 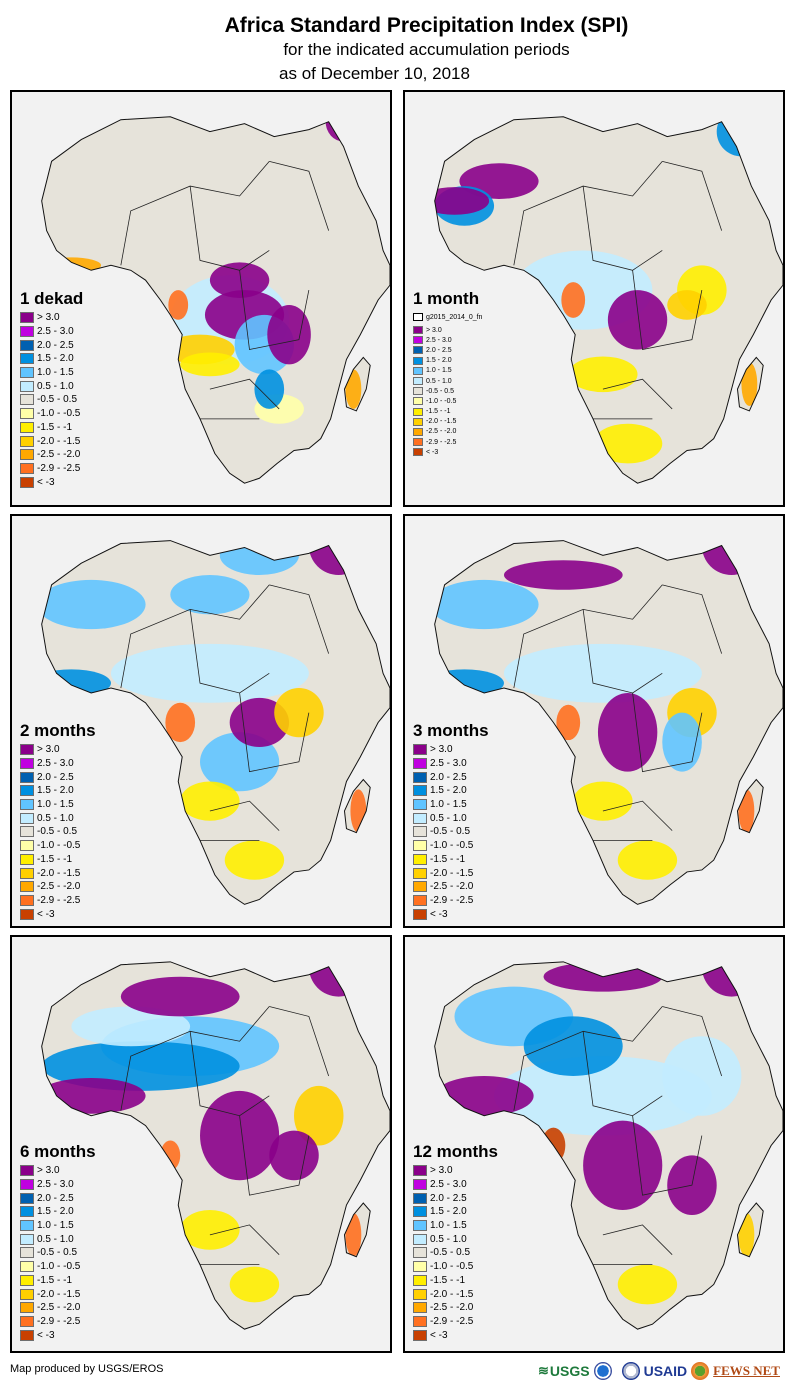 What do you see at coordinates (439, 361) in the screenshot?
I see `legend-label: 1.5 - 2.0` at bounding box center [439, 361].